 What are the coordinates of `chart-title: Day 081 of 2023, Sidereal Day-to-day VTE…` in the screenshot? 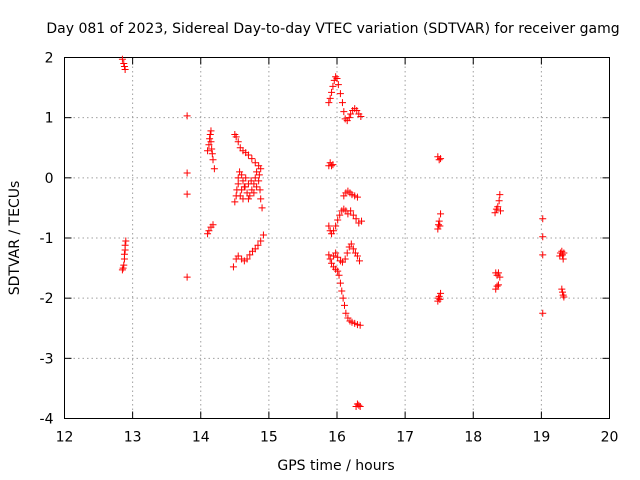 It's located at (332, 29).